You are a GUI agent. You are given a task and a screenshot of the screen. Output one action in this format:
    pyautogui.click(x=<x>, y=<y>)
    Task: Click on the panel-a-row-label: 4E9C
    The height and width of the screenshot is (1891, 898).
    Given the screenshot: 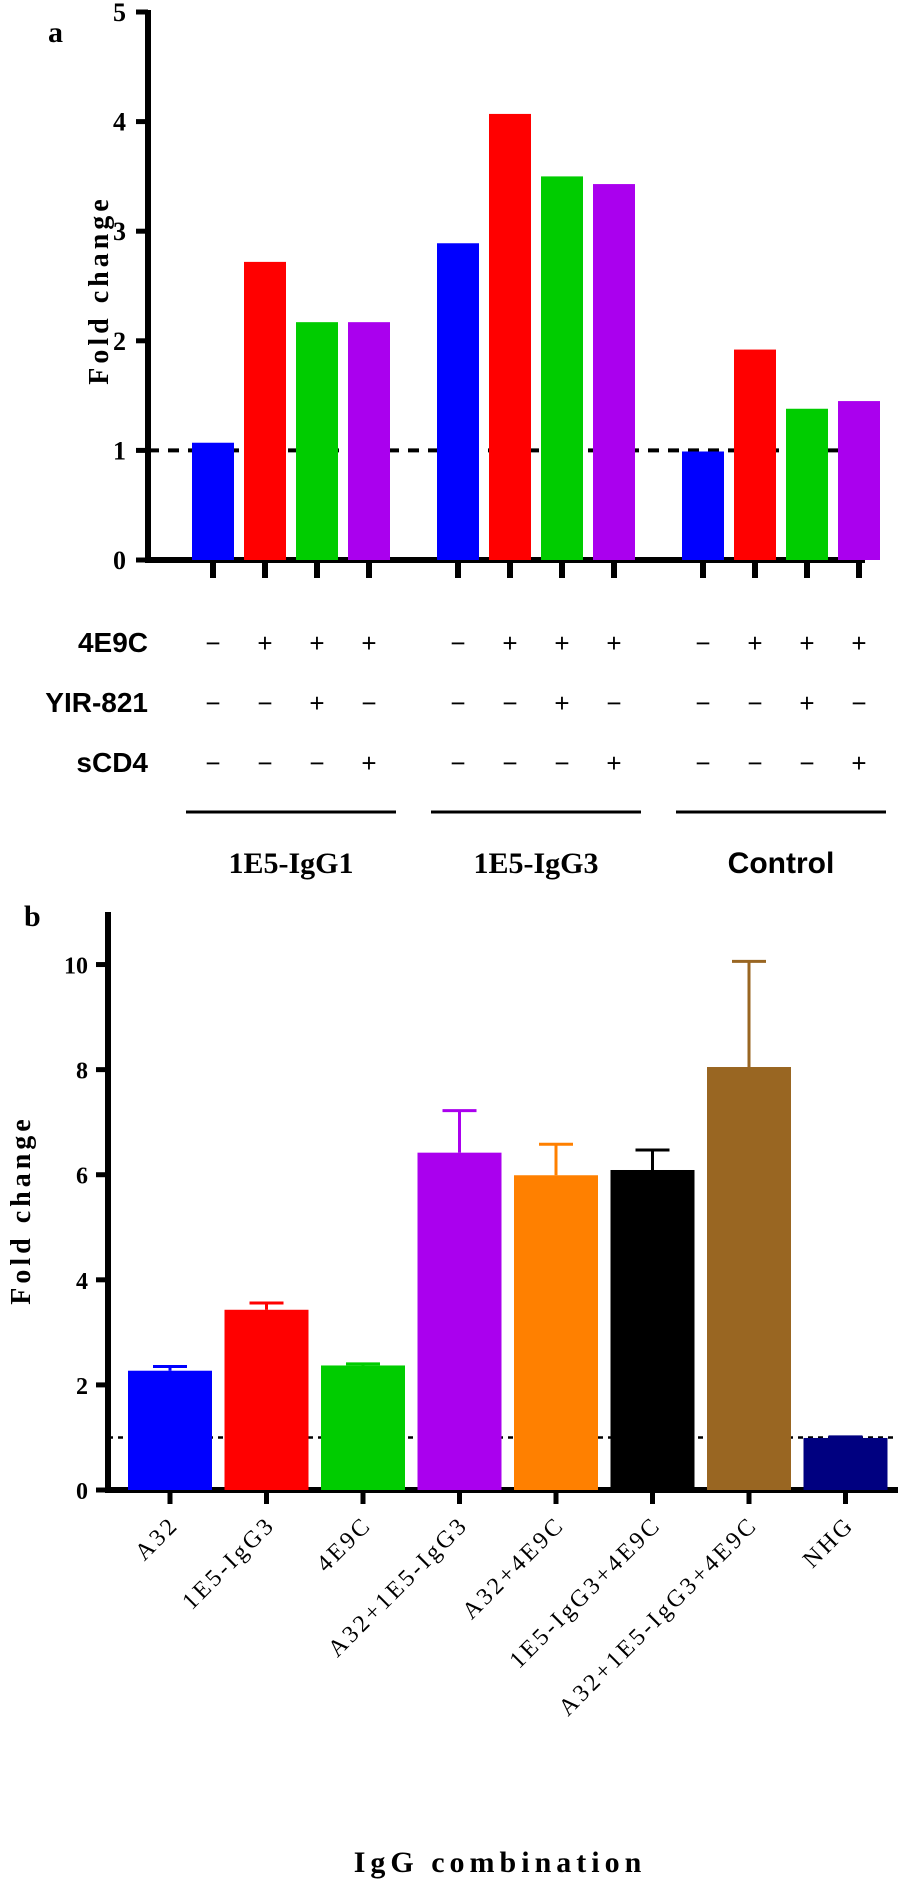 What is the action you would take?
    pyautogui.click(x=113, y=642)
    